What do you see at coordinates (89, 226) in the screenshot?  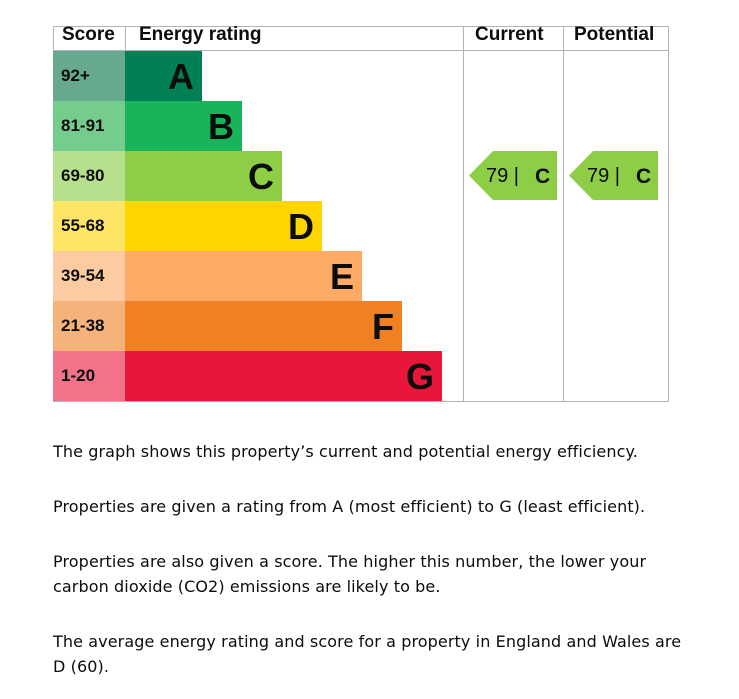 I see `score-range-d: 55-68` at bounding box center [89, 226].